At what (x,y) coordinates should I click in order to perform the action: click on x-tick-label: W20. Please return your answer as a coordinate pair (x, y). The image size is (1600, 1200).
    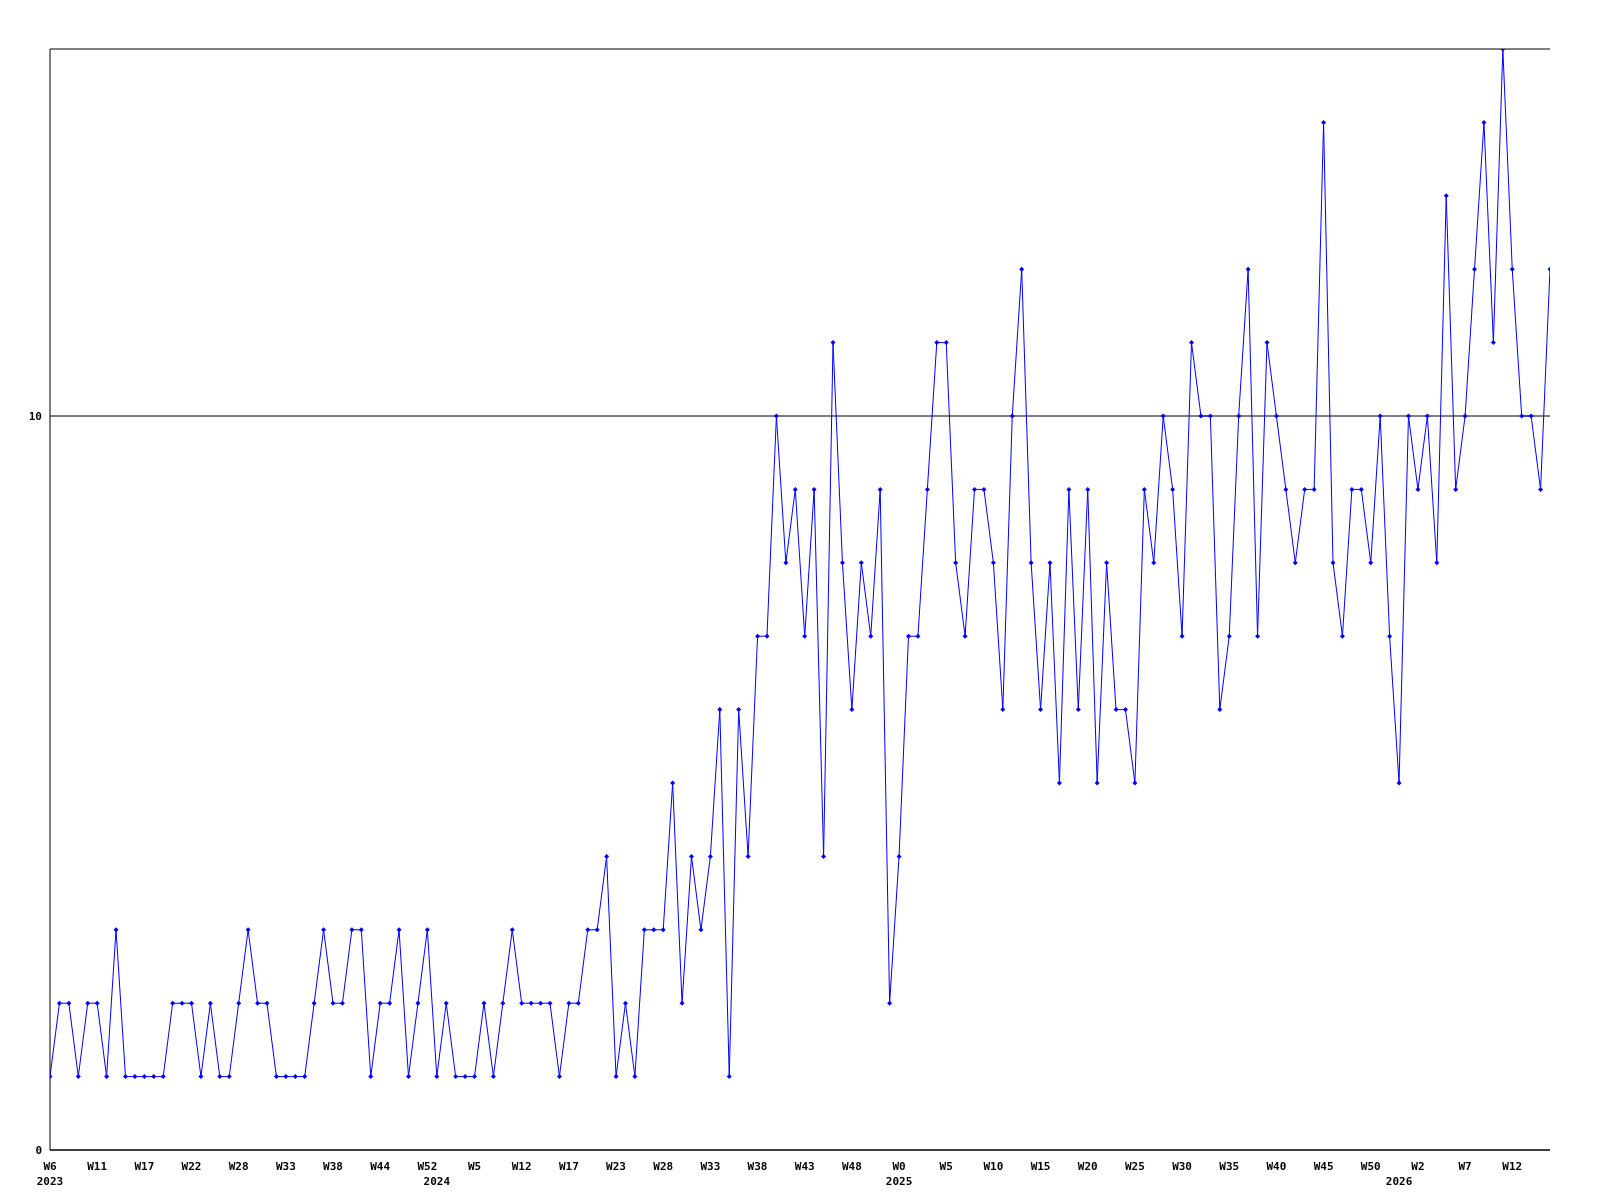
    Looking at the image, I should click on (1087, 1166).